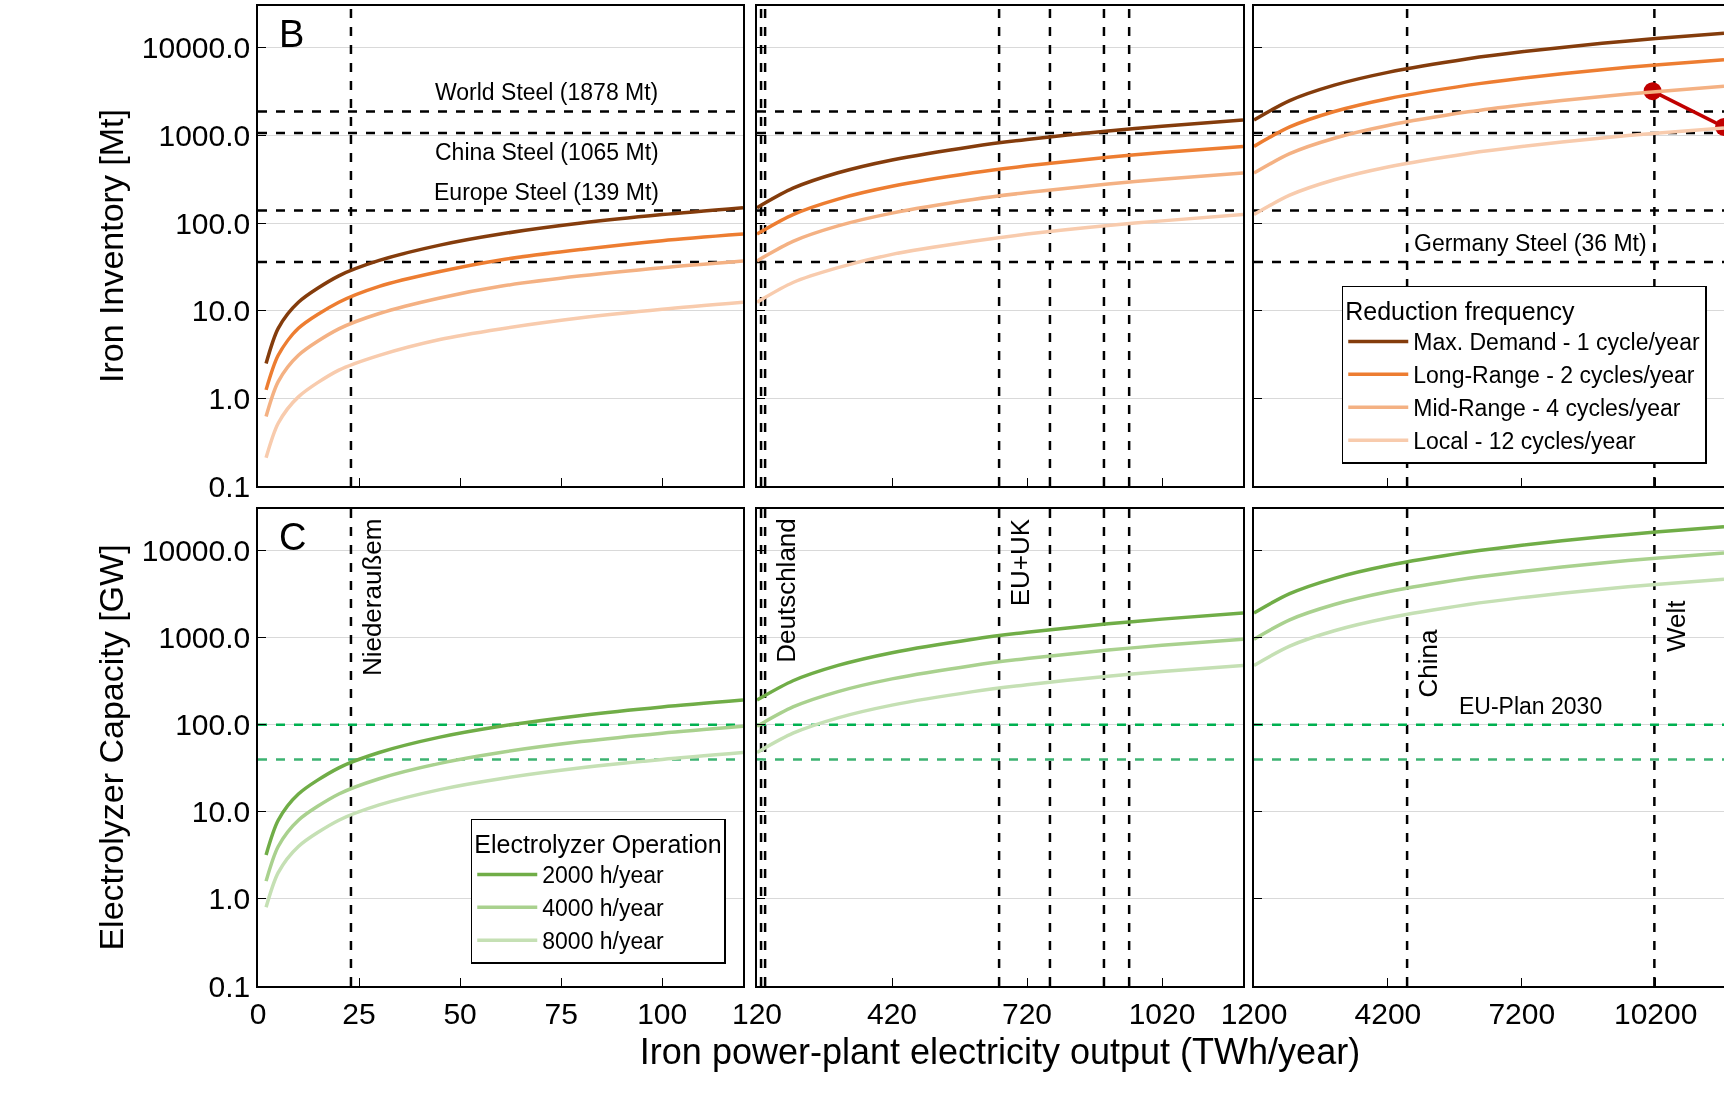 The width and height of the screenshot is (1724, 1101). I want to click on x-tick-label: 1020, so click(1162, 1013).